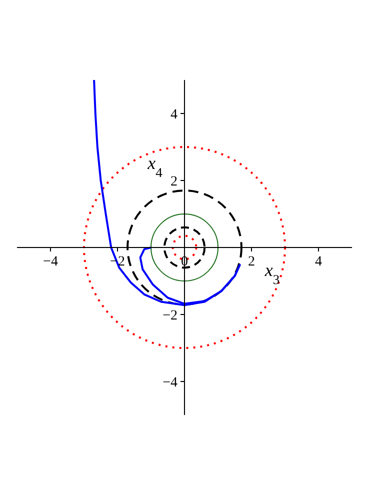  What do you see at coordinates (170, 316) in the screenshot?
I see `y-tick-label: −2` at bounding box center [170, 316].